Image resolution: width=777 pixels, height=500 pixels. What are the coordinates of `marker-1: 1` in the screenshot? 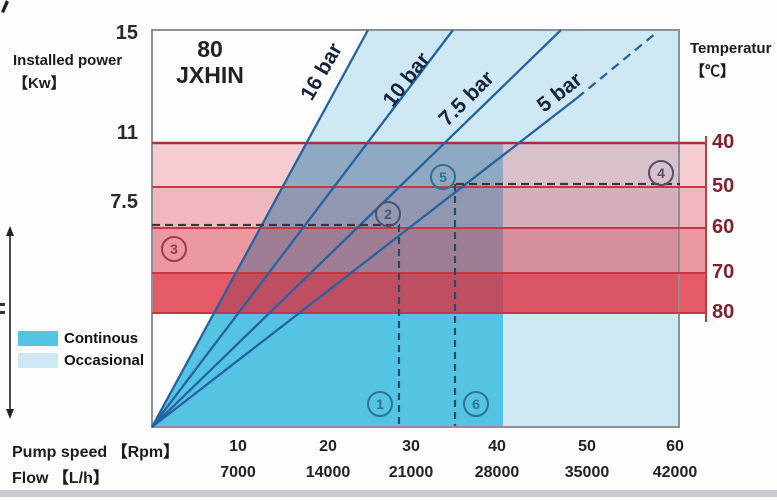 It's located at (380, 404).